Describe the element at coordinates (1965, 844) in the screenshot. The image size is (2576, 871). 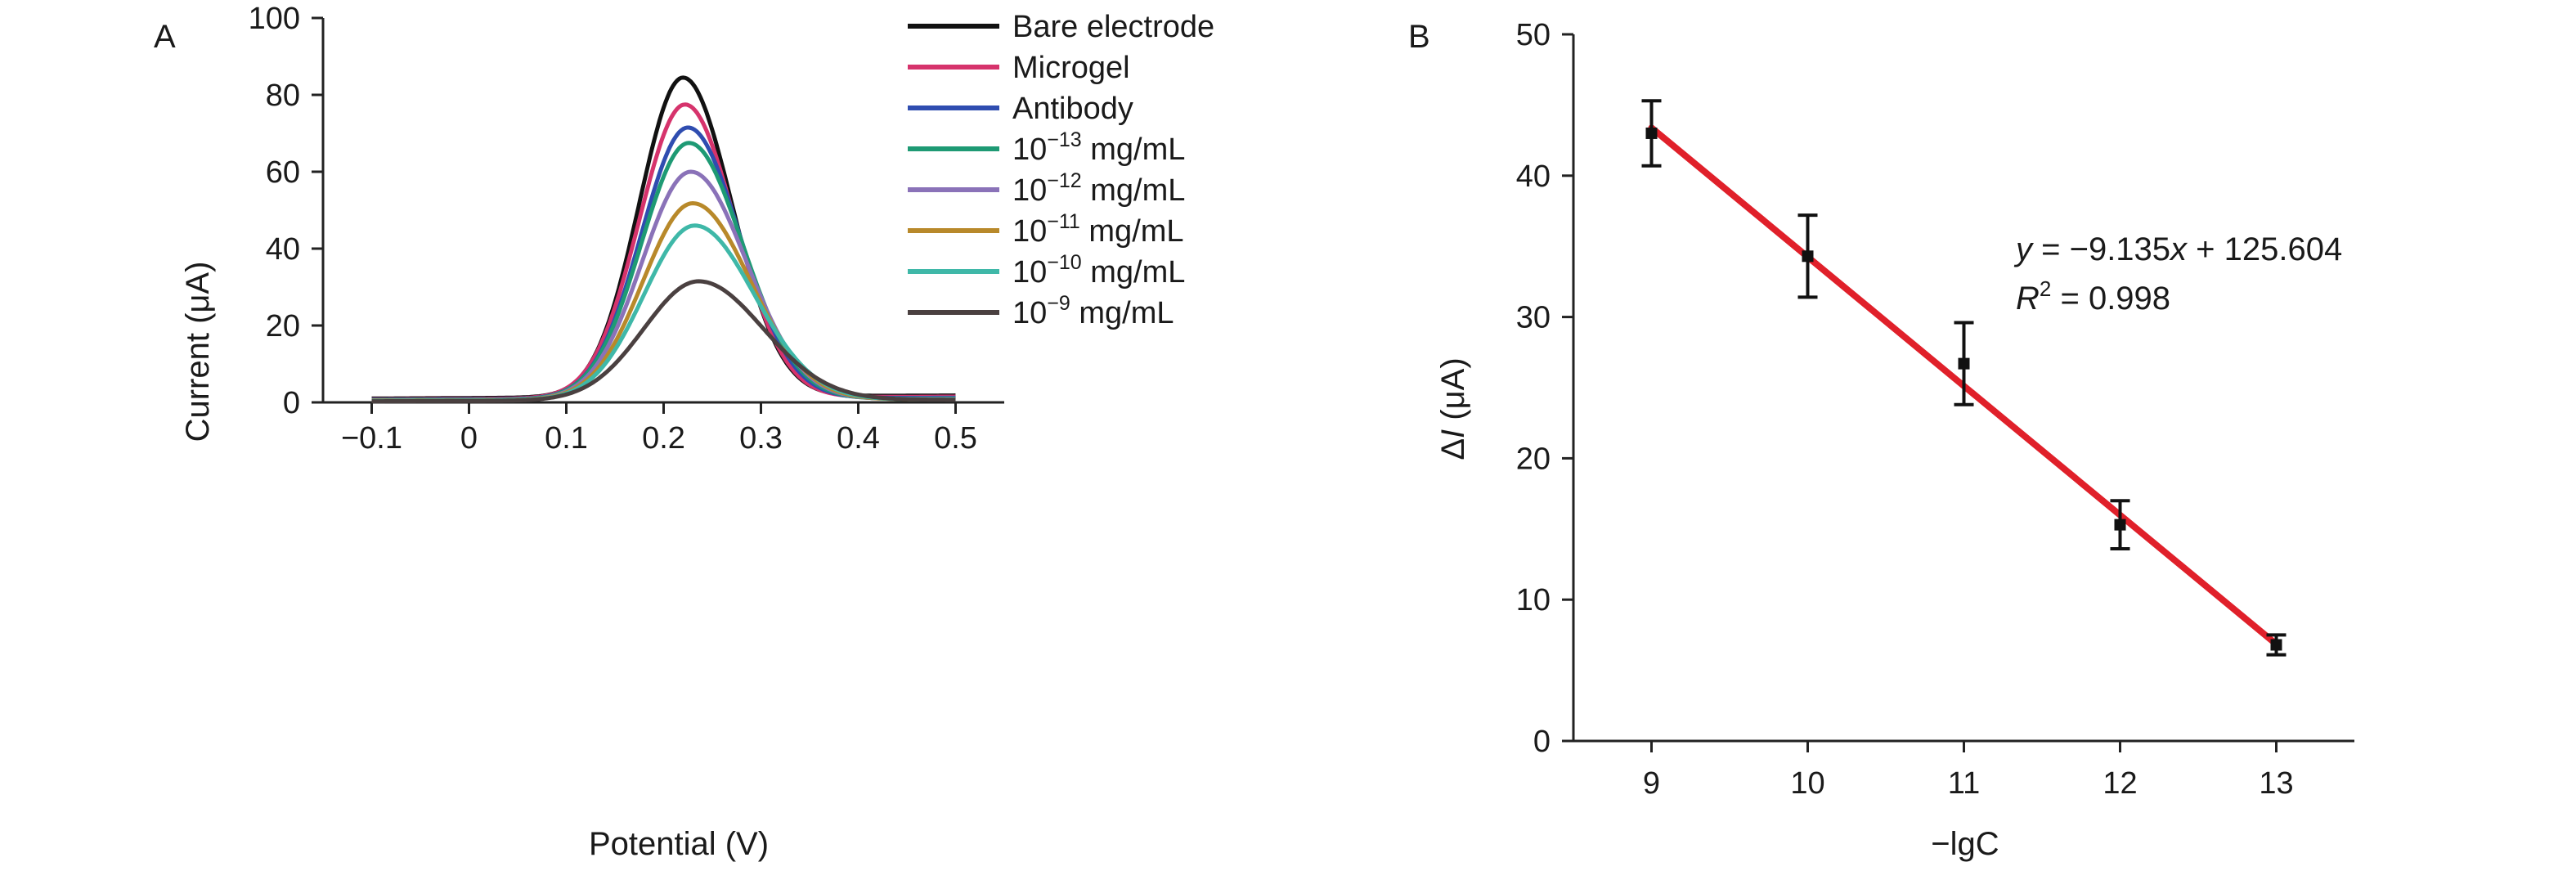
I see `panel-b-x-axis-title: −lgC` at that location.